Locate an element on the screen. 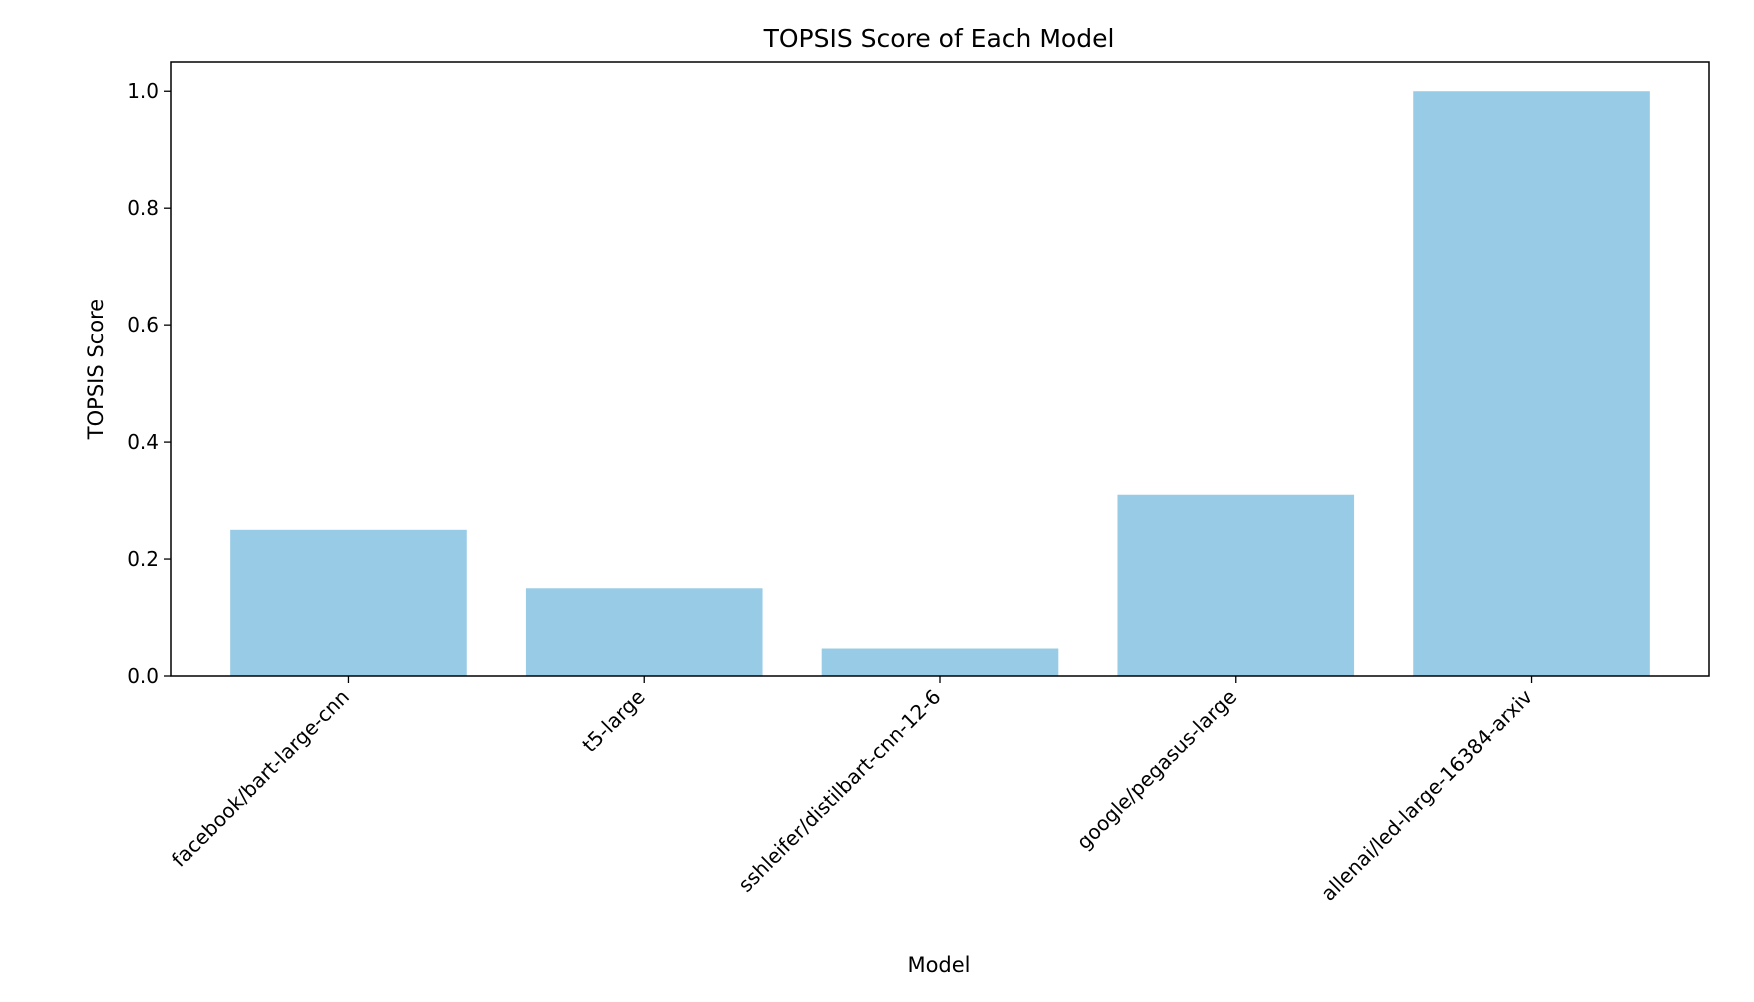  y-tick-label: 0.8 is located at coordinates (143, 208).